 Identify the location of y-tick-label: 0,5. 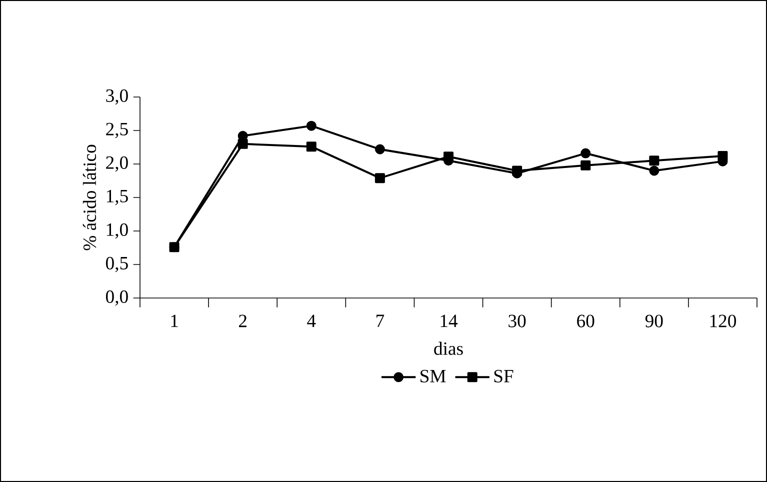
(117, 264).